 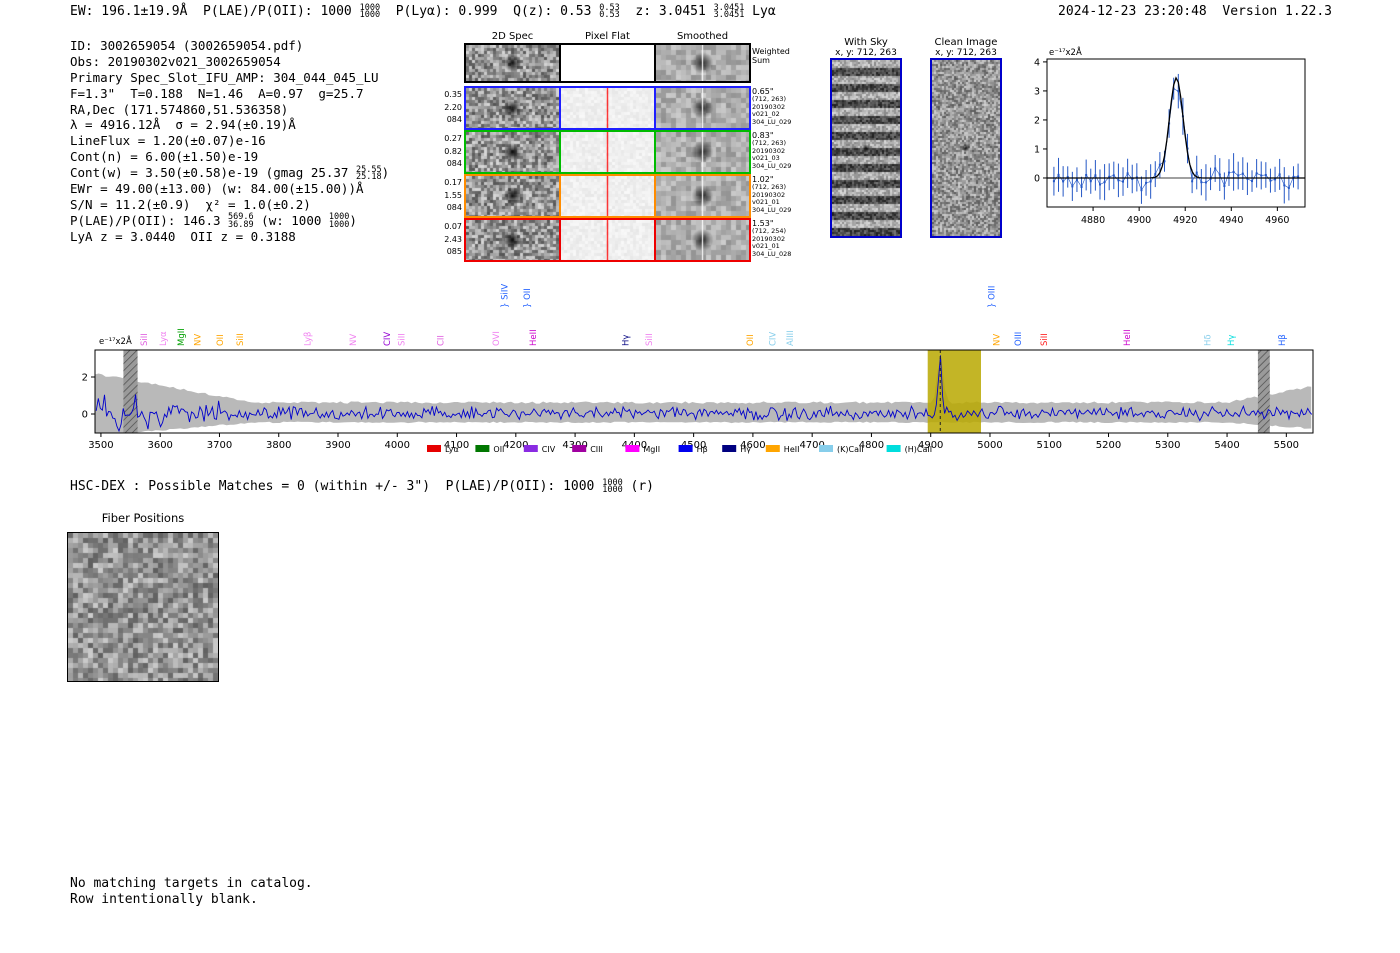 I want to click on row-weight-value: 085, so click(x=454, y=252).